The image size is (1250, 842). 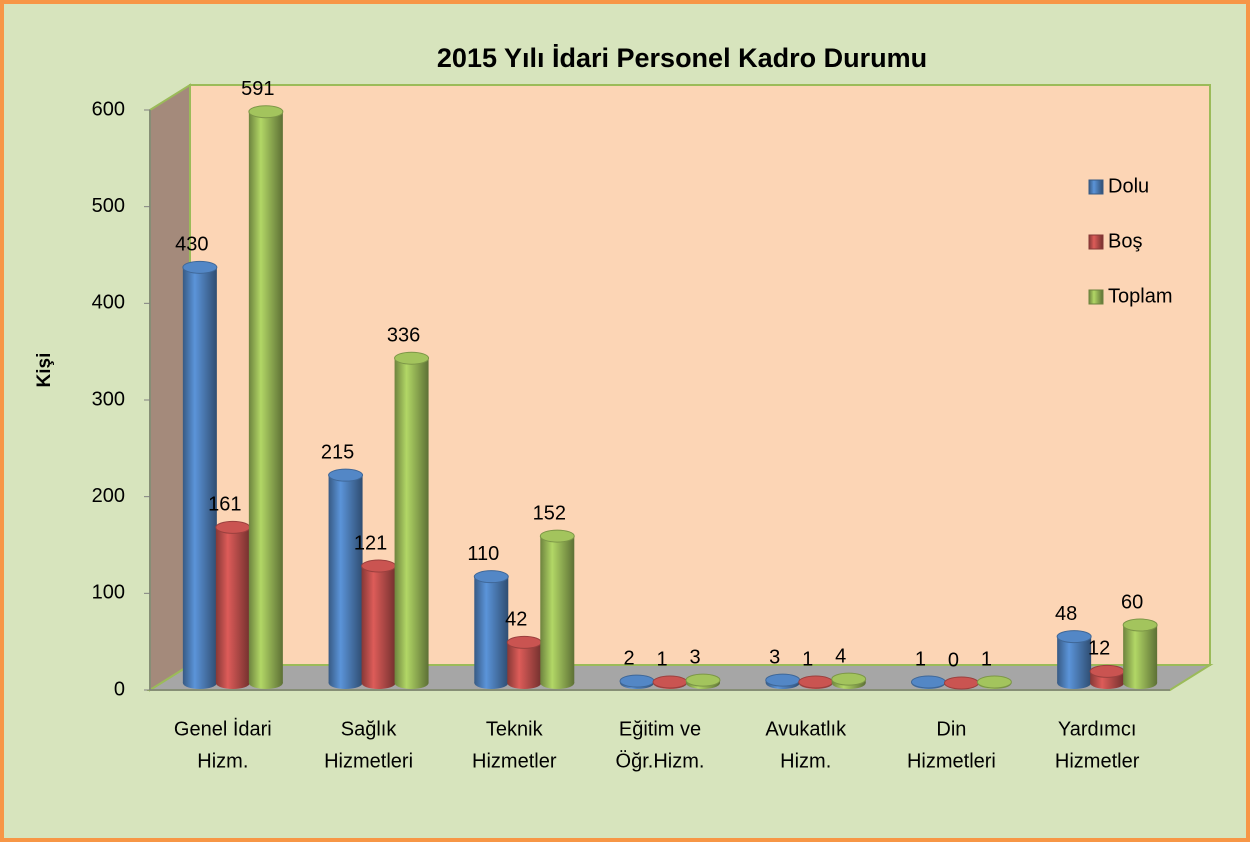 I want to click on y-tick-label: 100, so click(x=108, y=593).